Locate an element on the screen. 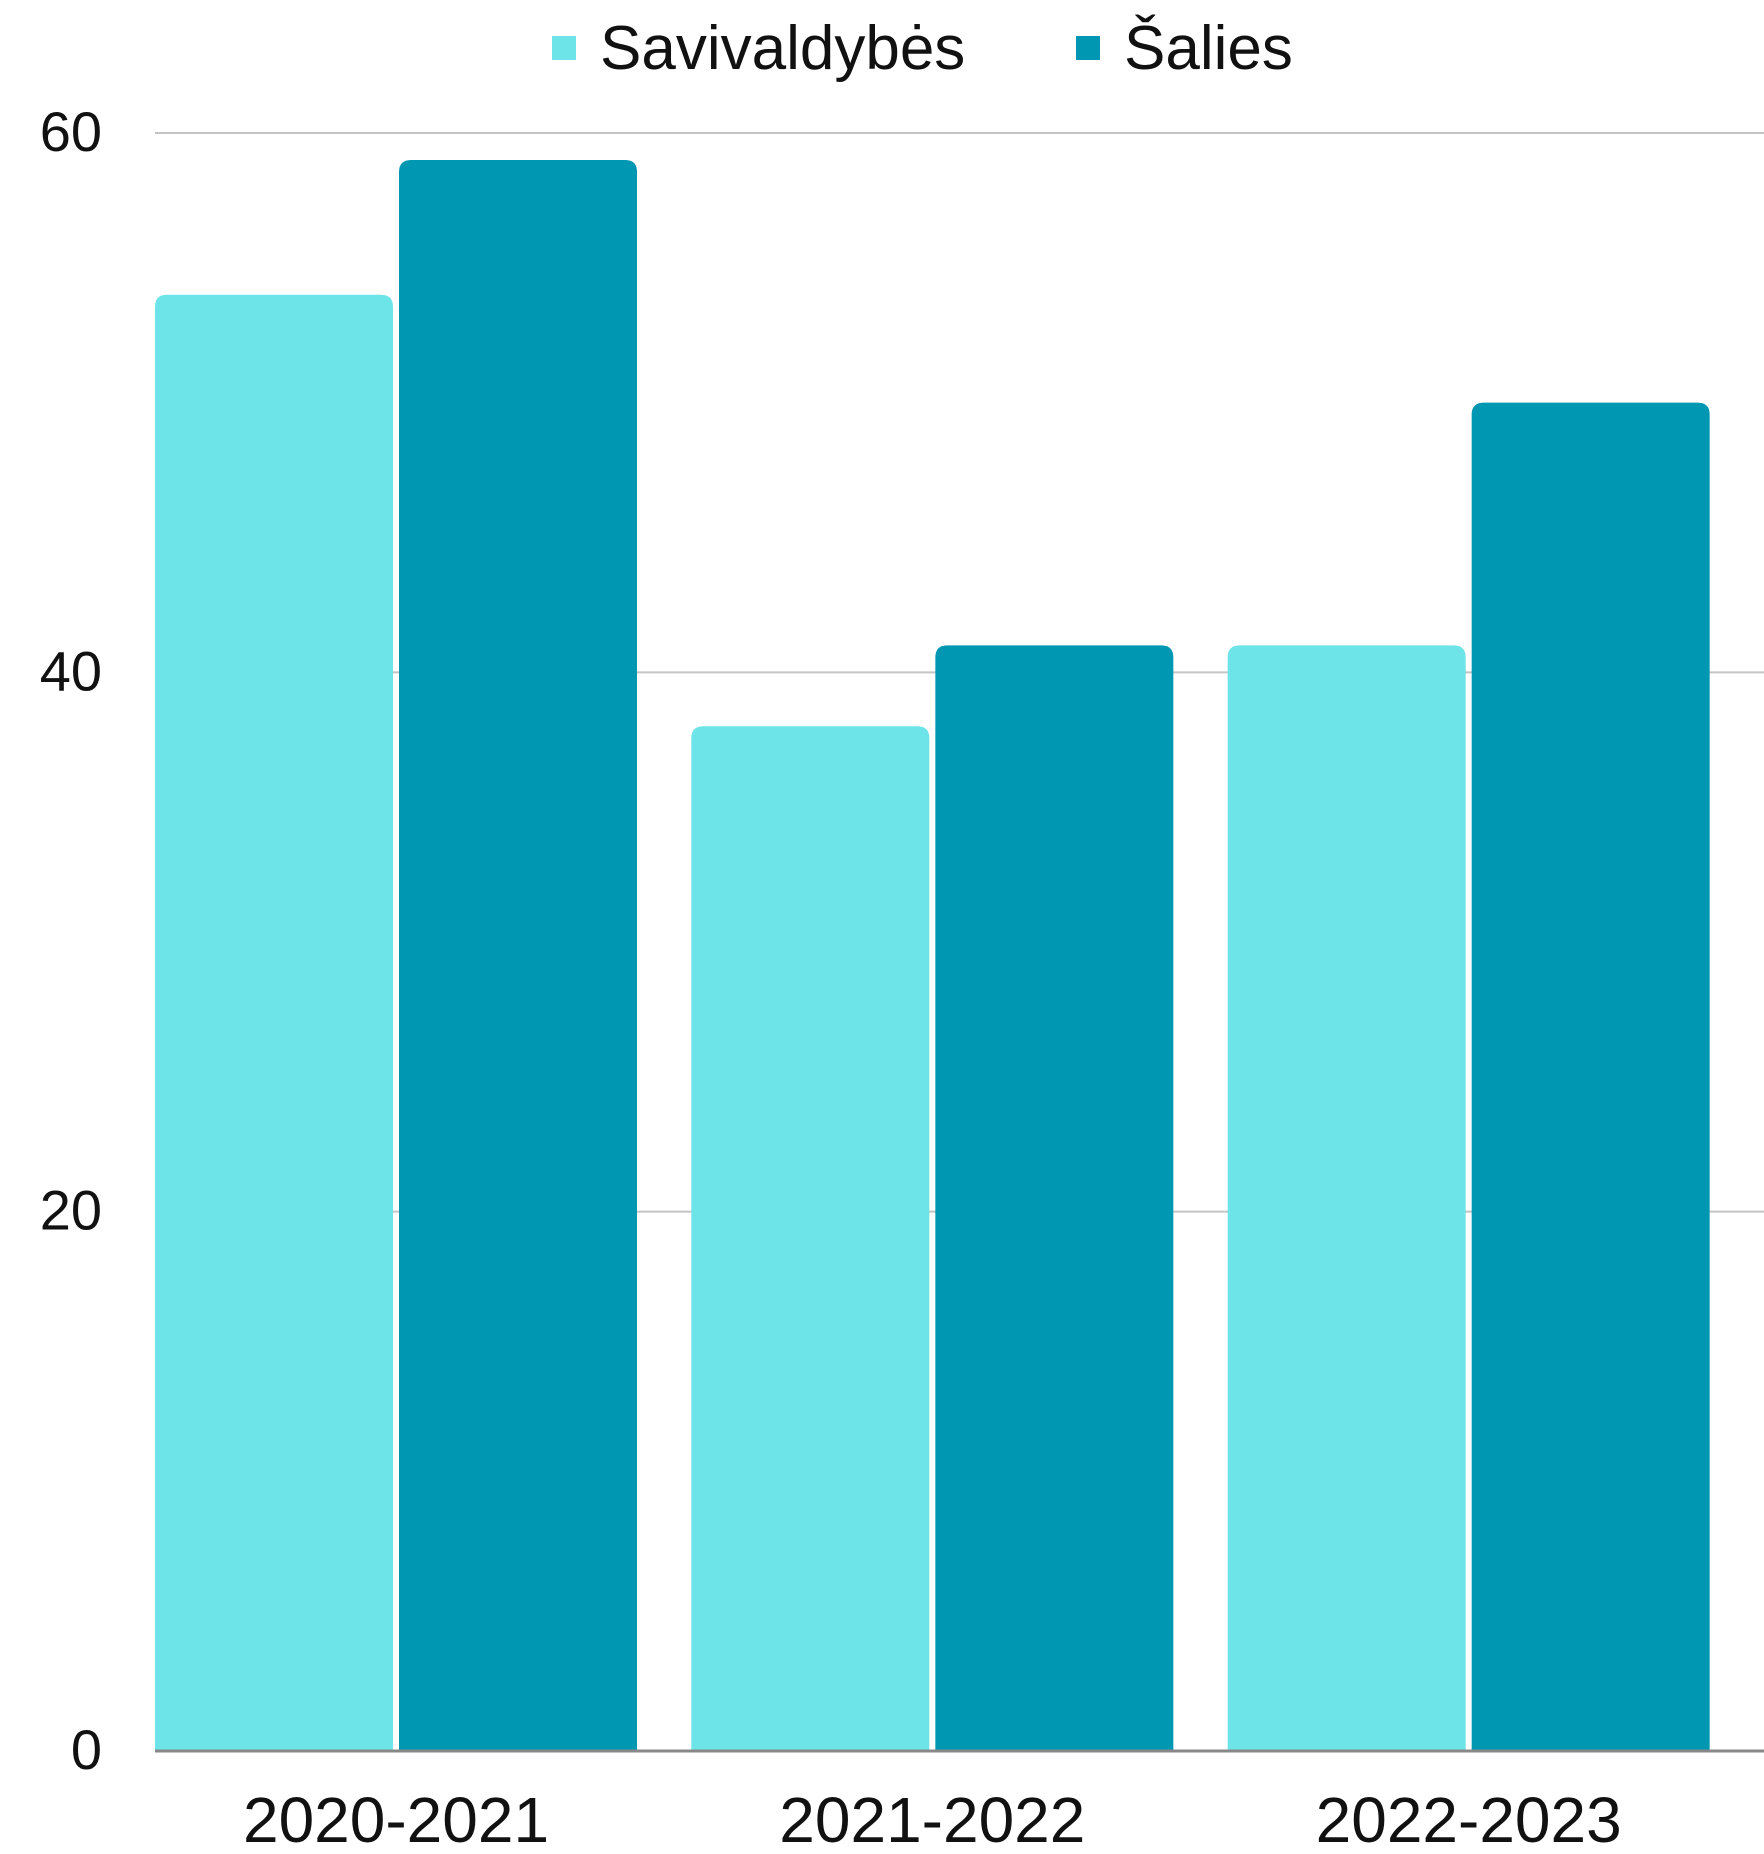 The height and width of the screenshot is (1854, 1764). x-tick-label: 2022-2023 is located at coordinates (1469, 1819).